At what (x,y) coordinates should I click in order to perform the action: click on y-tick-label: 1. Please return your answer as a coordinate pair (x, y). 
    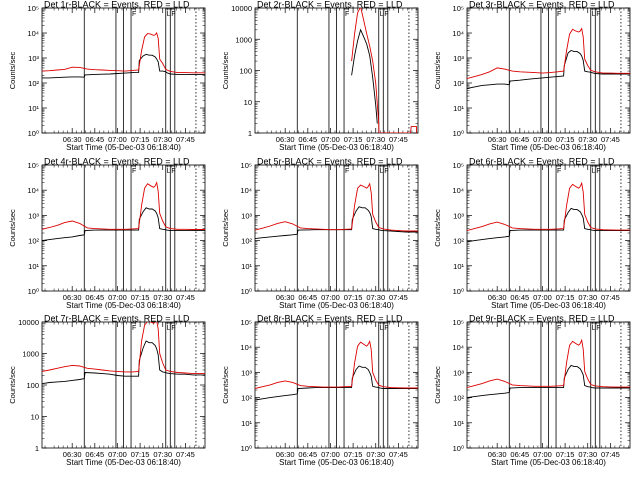
    Looking at the image, I should click on (250, 133).